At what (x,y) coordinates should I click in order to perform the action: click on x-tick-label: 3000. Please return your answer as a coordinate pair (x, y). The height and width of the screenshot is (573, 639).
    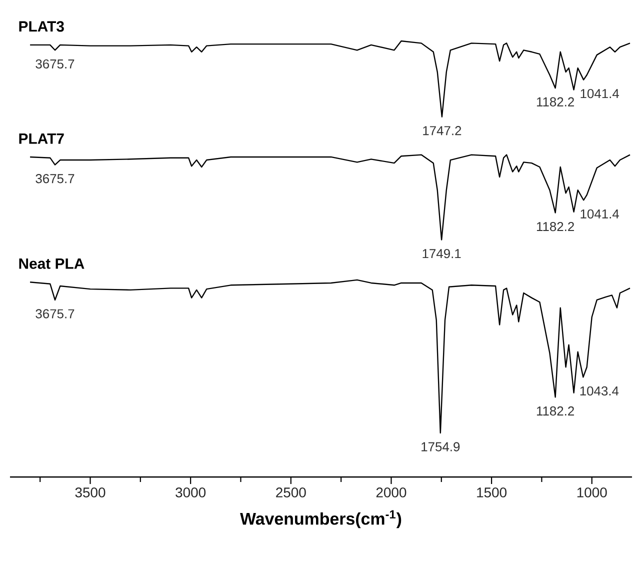
    Looking at the image, I should click on (191, 493).